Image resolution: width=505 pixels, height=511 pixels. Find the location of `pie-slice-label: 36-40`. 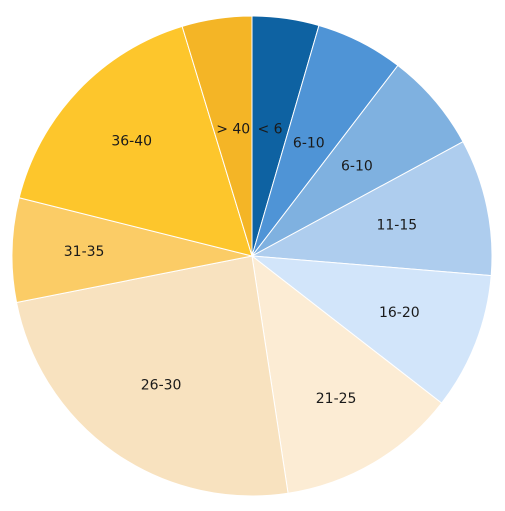

pie-slice-label: 36-40 is located at coordinates (131, 142).